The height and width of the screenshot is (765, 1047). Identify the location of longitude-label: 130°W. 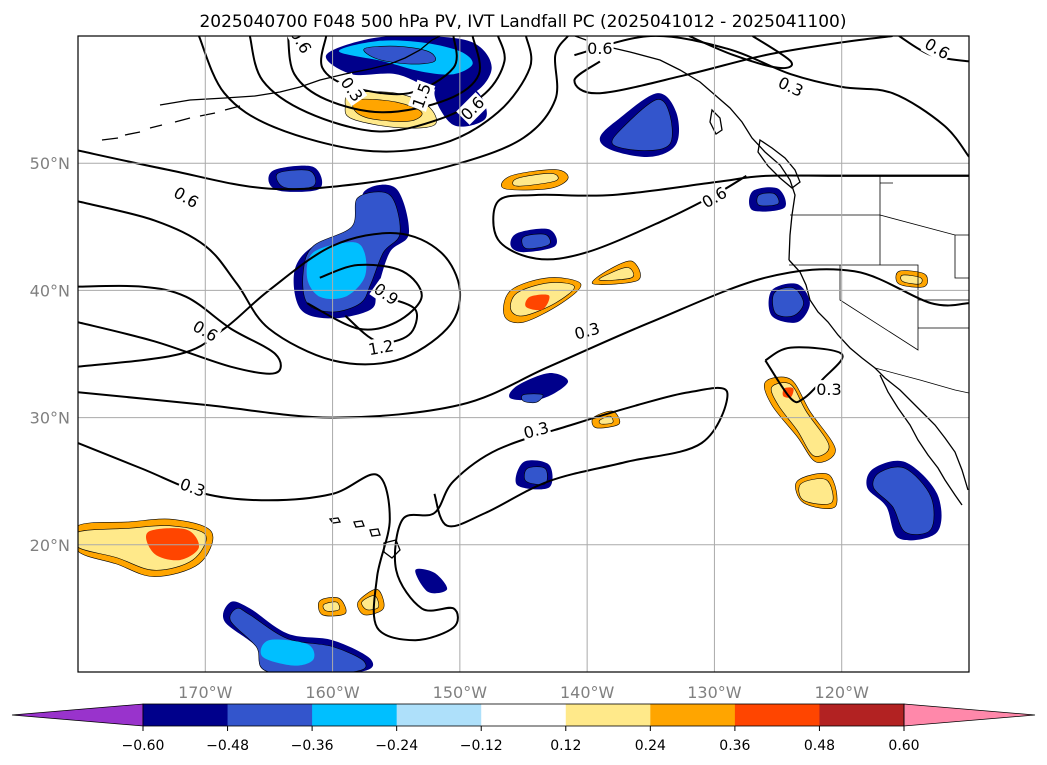
(714, 692).